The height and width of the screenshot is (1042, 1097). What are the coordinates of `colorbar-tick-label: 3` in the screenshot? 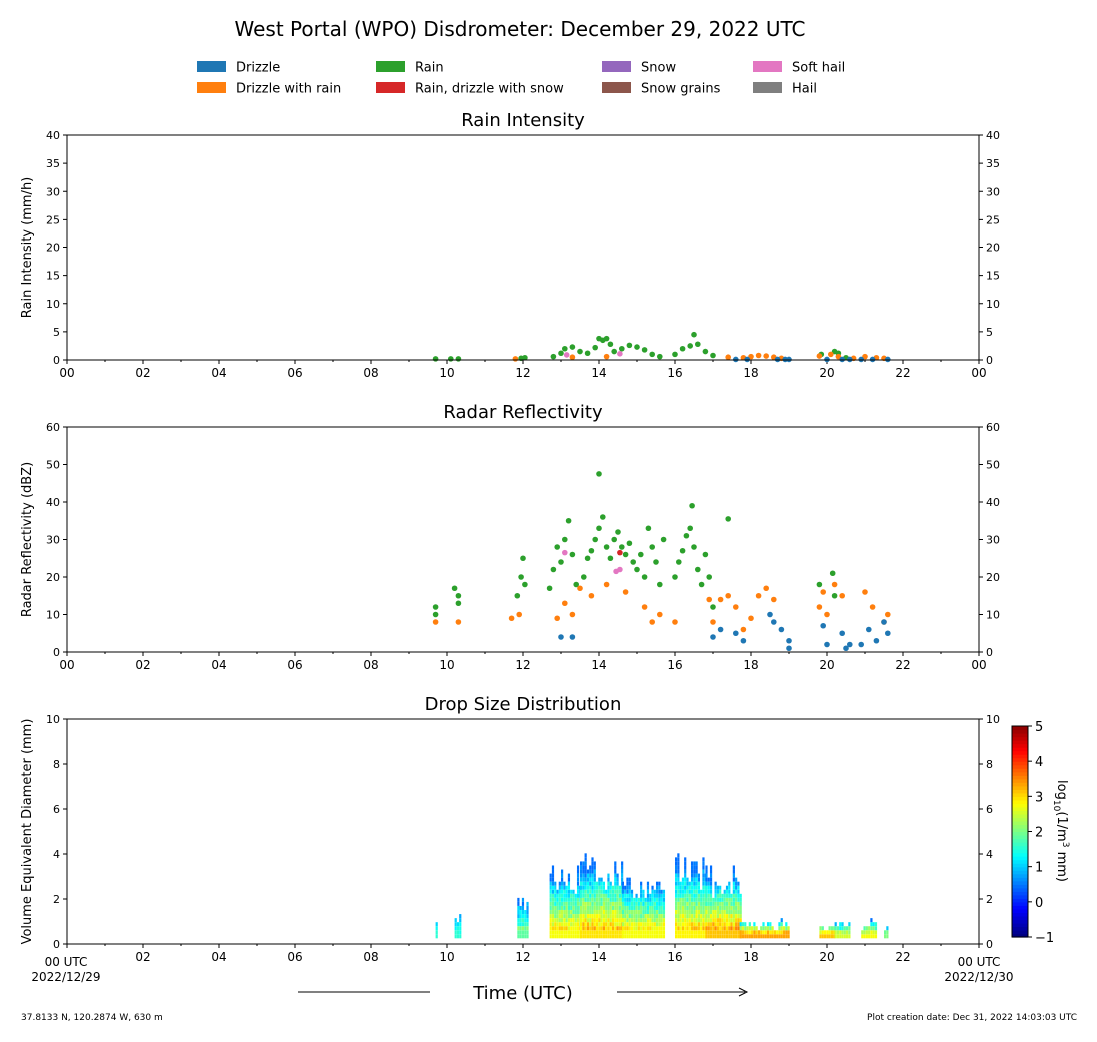 It's located at (1039, 797).